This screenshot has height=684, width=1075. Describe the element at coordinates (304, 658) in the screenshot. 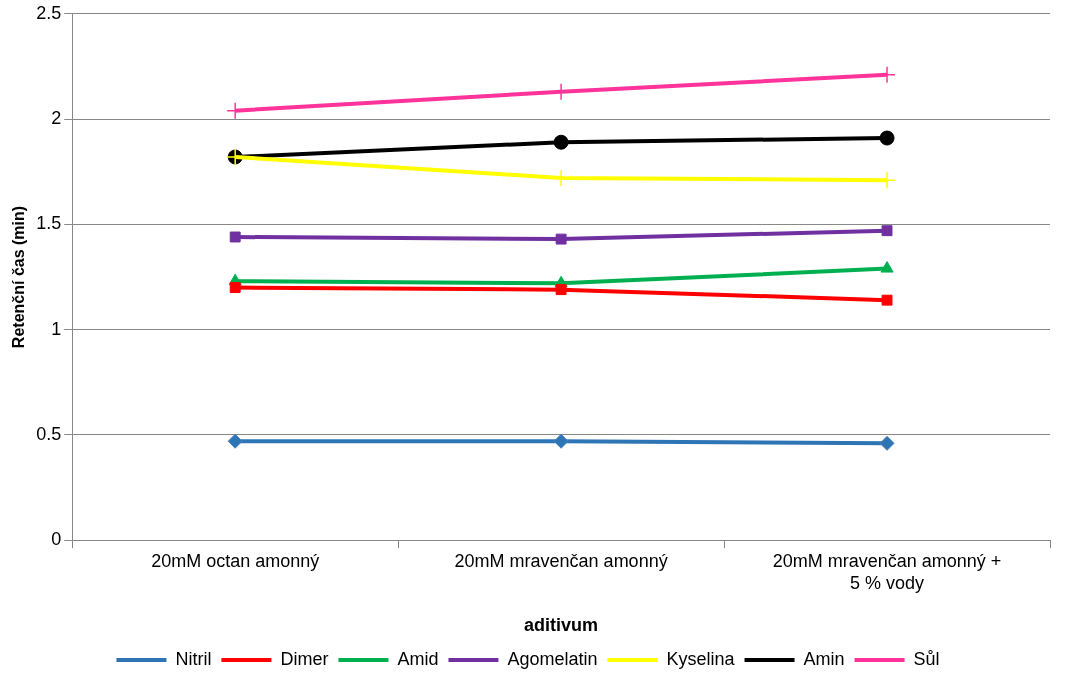

I see `legend-label: Dimer` at that location.